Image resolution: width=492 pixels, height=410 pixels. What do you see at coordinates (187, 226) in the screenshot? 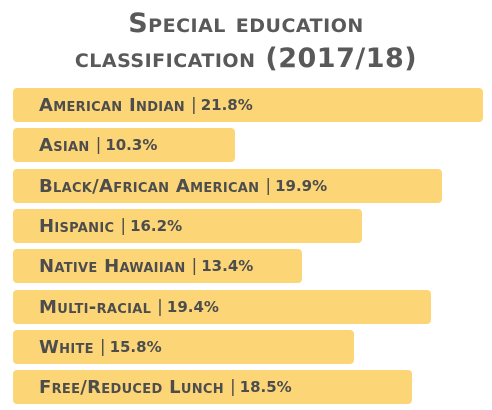
I see `bar: Hispanic | 16.2%` at bounding box center [187, 226].